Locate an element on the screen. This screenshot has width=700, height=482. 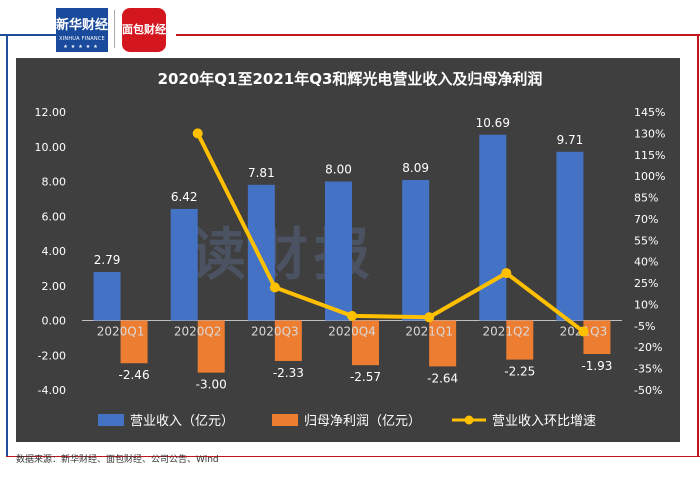
revenue-data-label: 2.79 is located at coordinates (107, 260).